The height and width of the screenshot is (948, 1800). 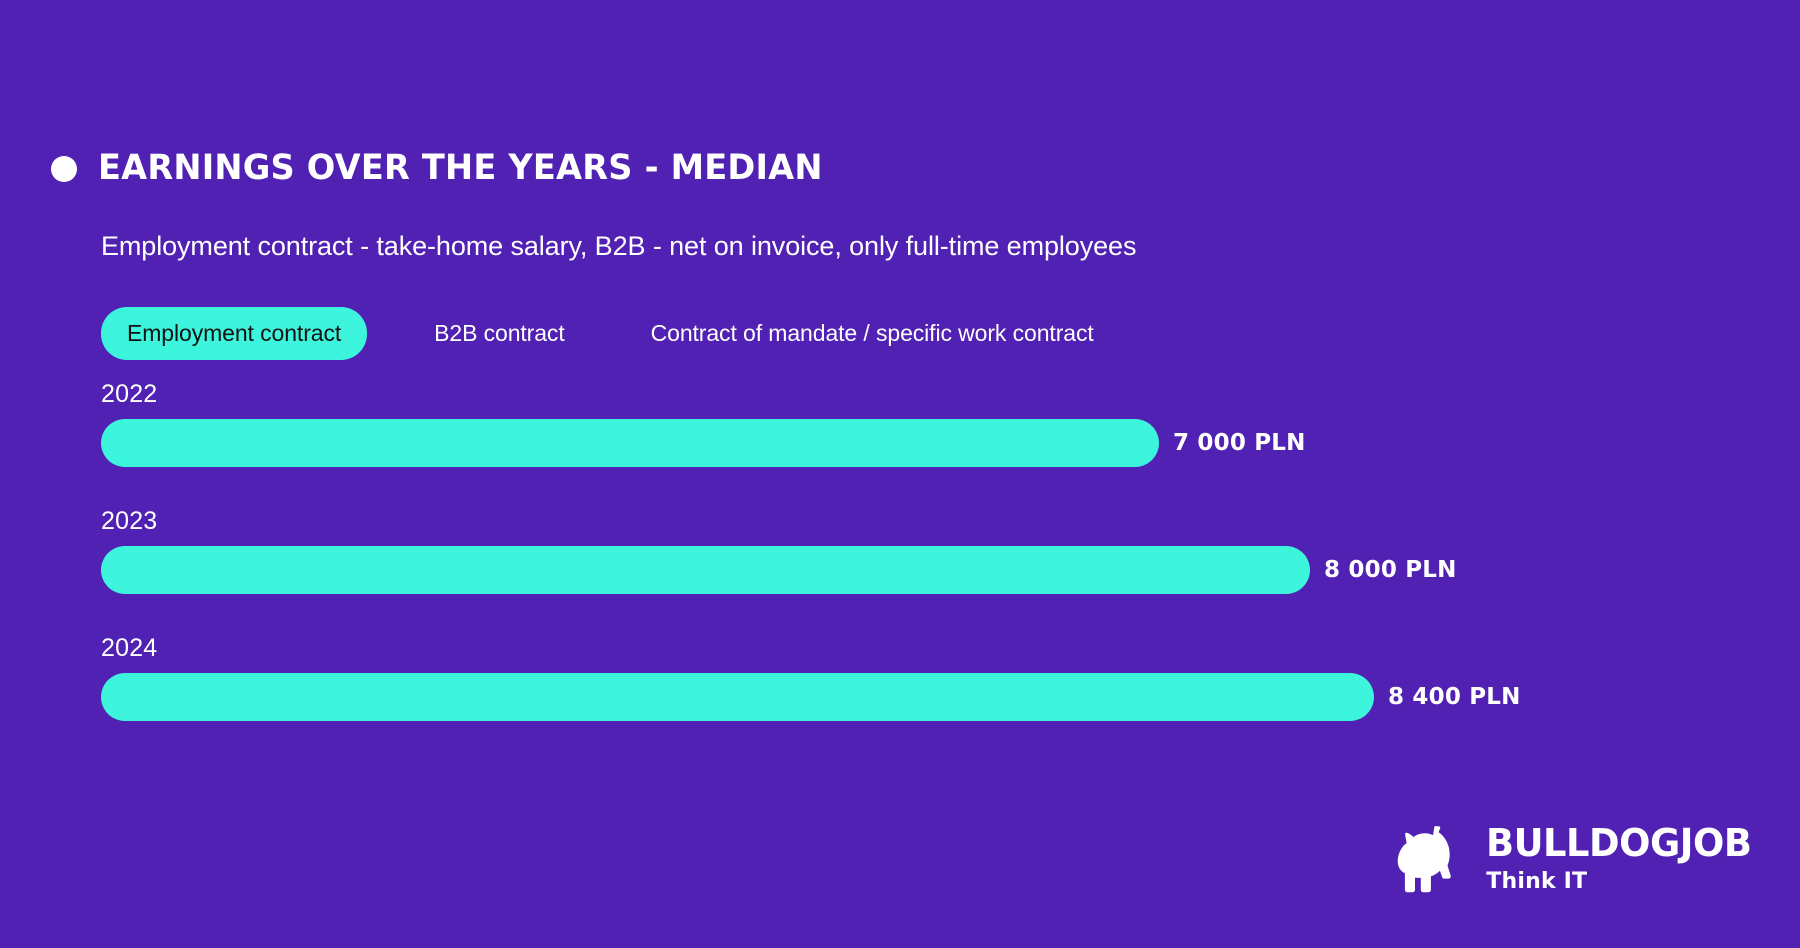 I want to click on title-row: EARNINGS OVER THE YEARS - MEDIAN, so click(x=905, y=169).